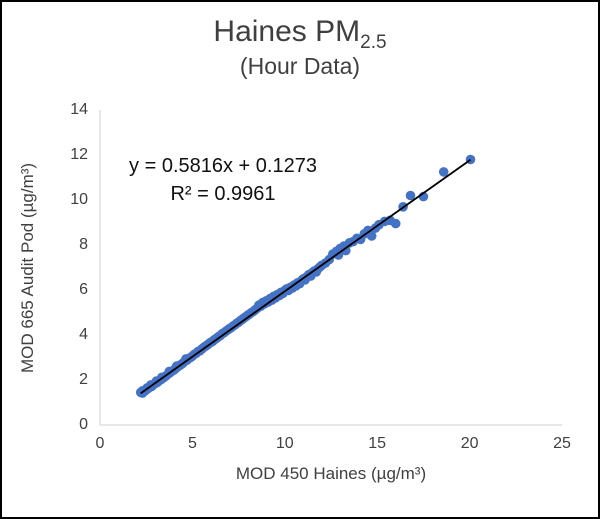 Image resolution: width=600 pixels, height=519 pixels. I want to click on trendline-equation-line2: R² = 0.9961, so click(223, 194).